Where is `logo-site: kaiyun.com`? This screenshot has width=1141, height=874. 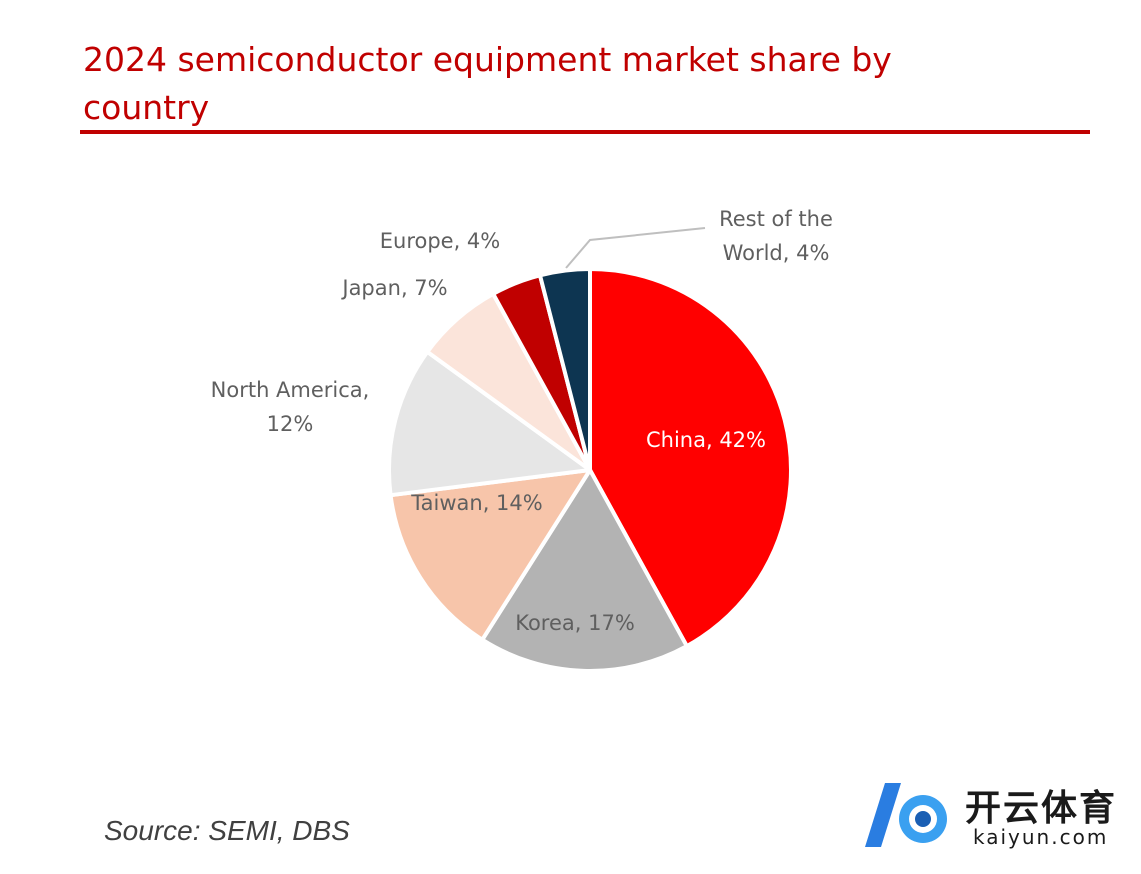 logo-site: kaiyun.com is located at coordinates (1041, 837).